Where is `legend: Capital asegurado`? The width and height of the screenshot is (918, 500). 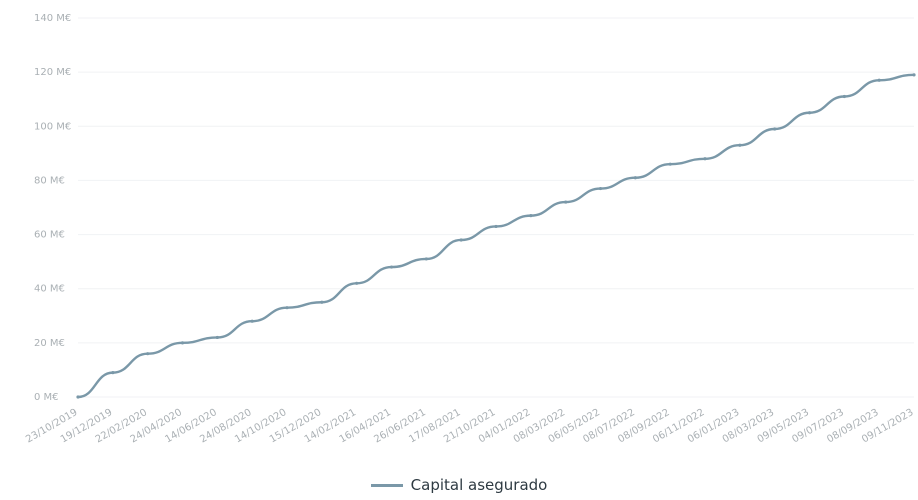
legend: Capital asegurado is located at coordinates (459, 485).